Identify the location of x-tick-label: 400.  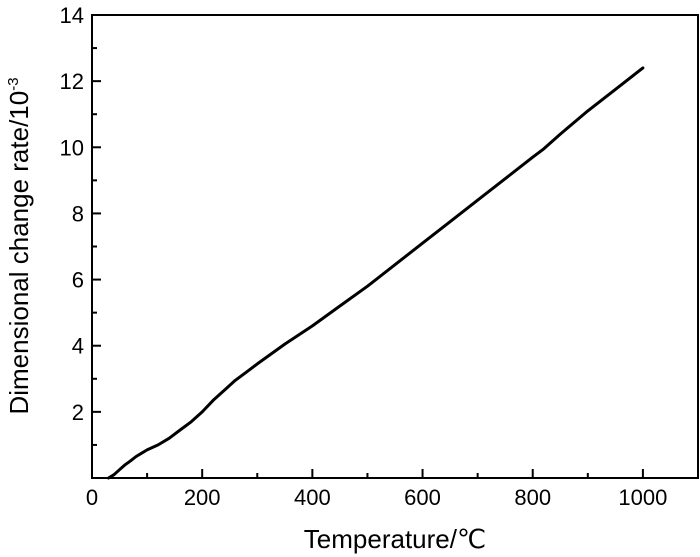
(312, 497).